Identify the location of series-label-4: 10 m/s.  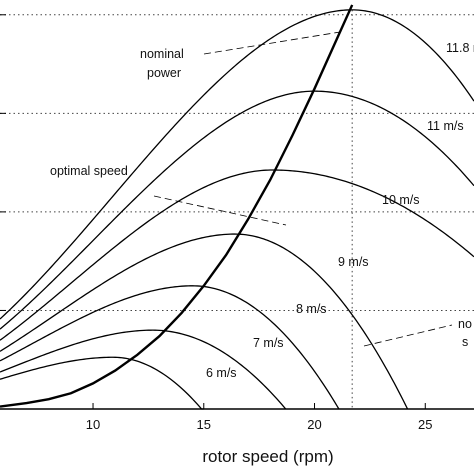
(401, 200).